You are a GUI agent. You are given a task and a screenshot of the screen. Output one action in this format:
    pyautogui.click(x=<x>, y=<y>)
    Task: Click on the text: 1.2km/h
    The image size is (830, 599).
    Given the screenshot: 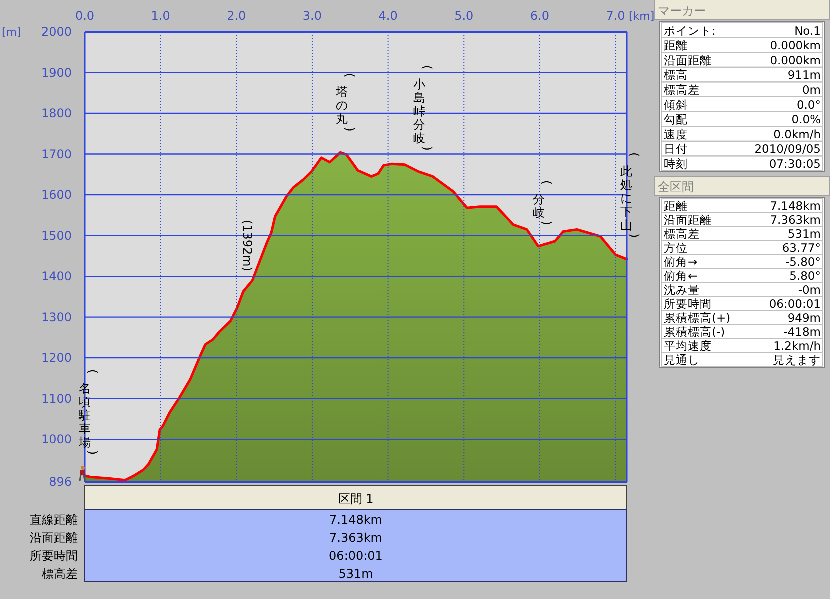 What is the action you would take?
    pyautogui.click(x=797, y=346)
    